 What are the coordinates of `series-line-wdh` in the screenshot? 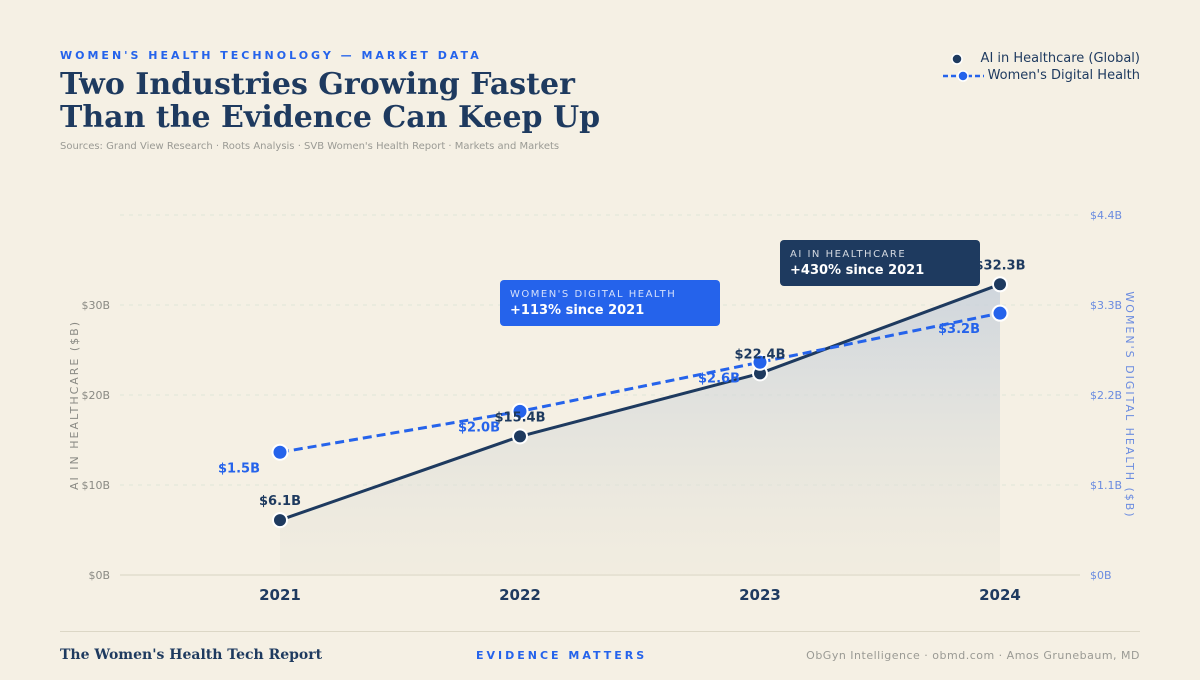 It's located at (640, 382).